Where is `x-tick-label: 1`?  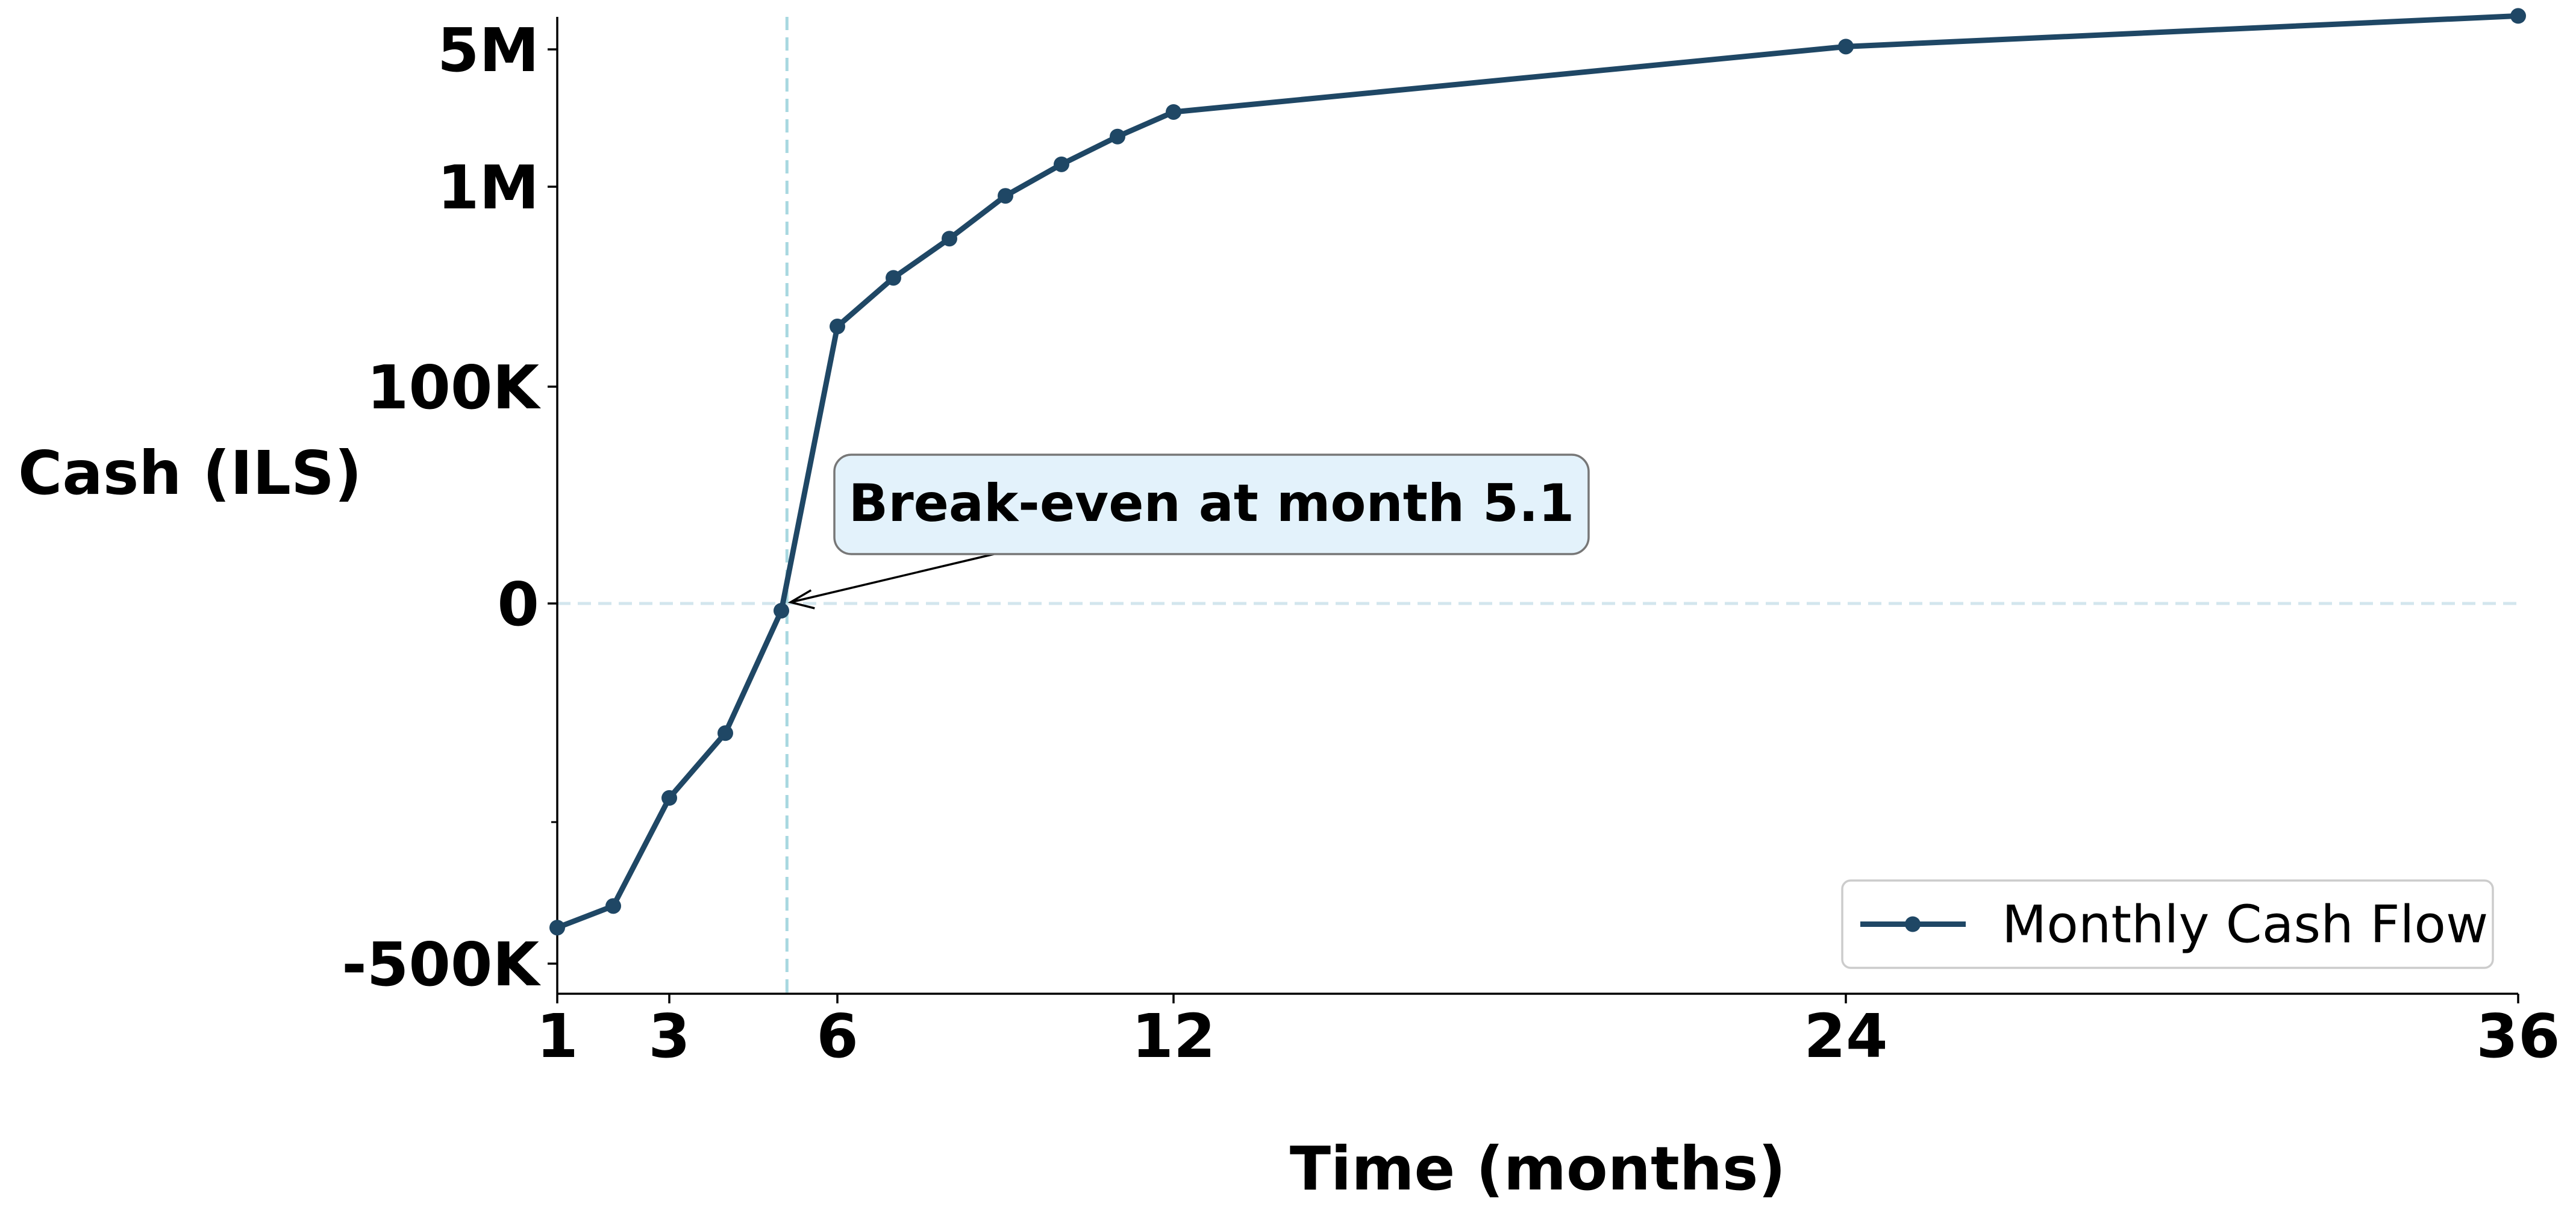 x-tick-label: 1 is located at coordinates (557, 1036).